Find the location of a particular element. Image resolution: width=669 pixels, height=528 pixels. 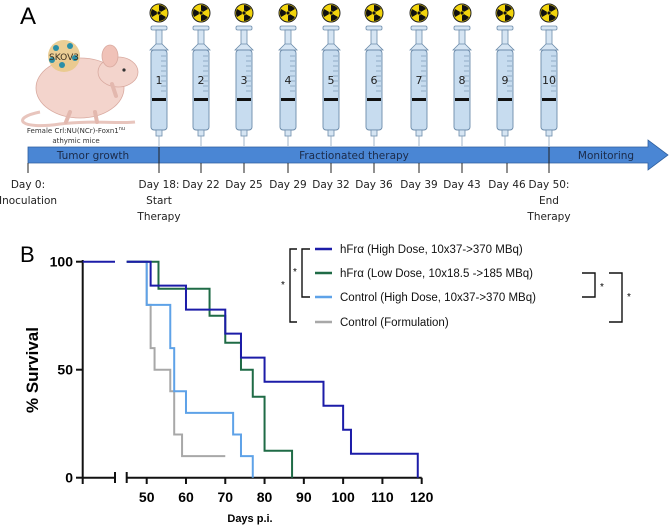

y-axis-label: % Survival is located at coordinates (32, 370).